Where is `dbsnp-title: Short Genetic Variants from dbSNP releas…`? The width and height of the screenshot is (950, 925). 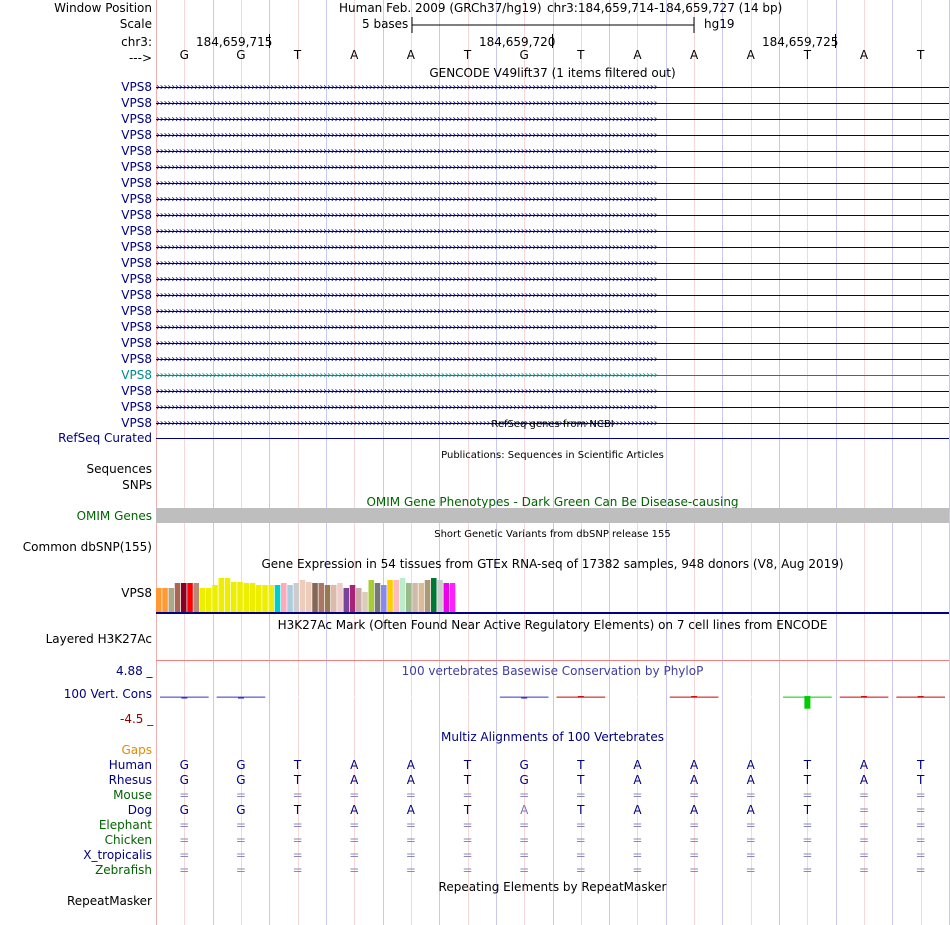 dbsnp-title: Short Genetic Variants from dbSNP releas… is located at coordinates (552, 534).